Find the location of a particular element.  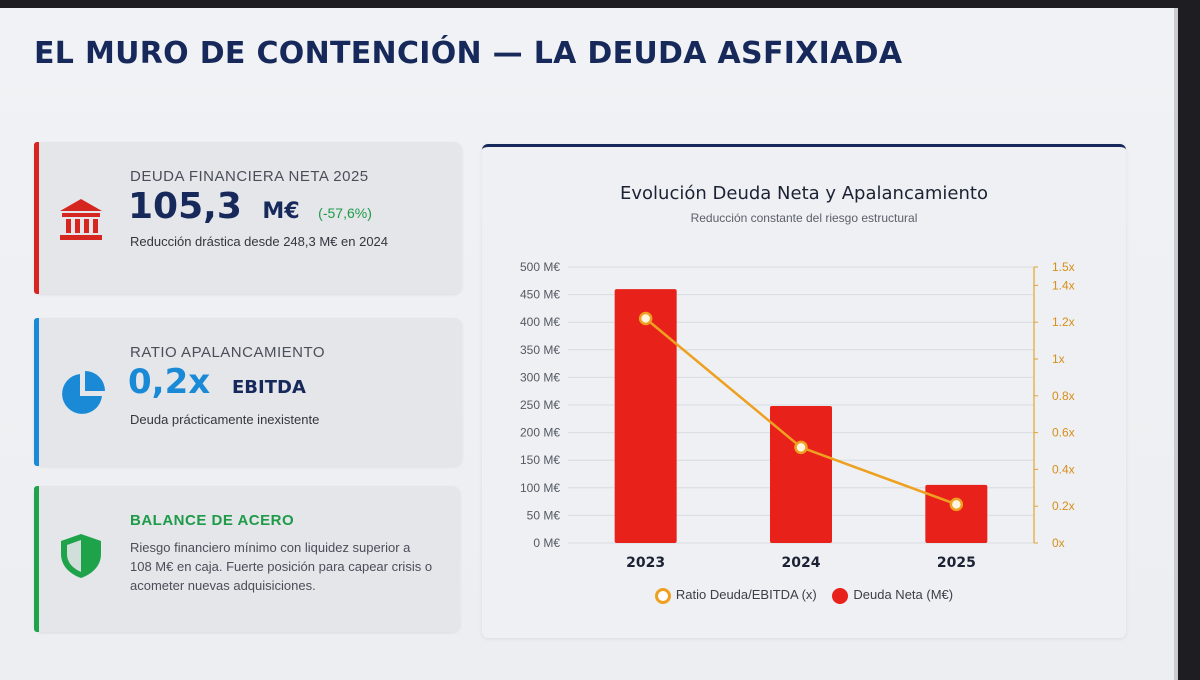

y-left-tick-label: 0 M€ is located at coordinates (546, 543).